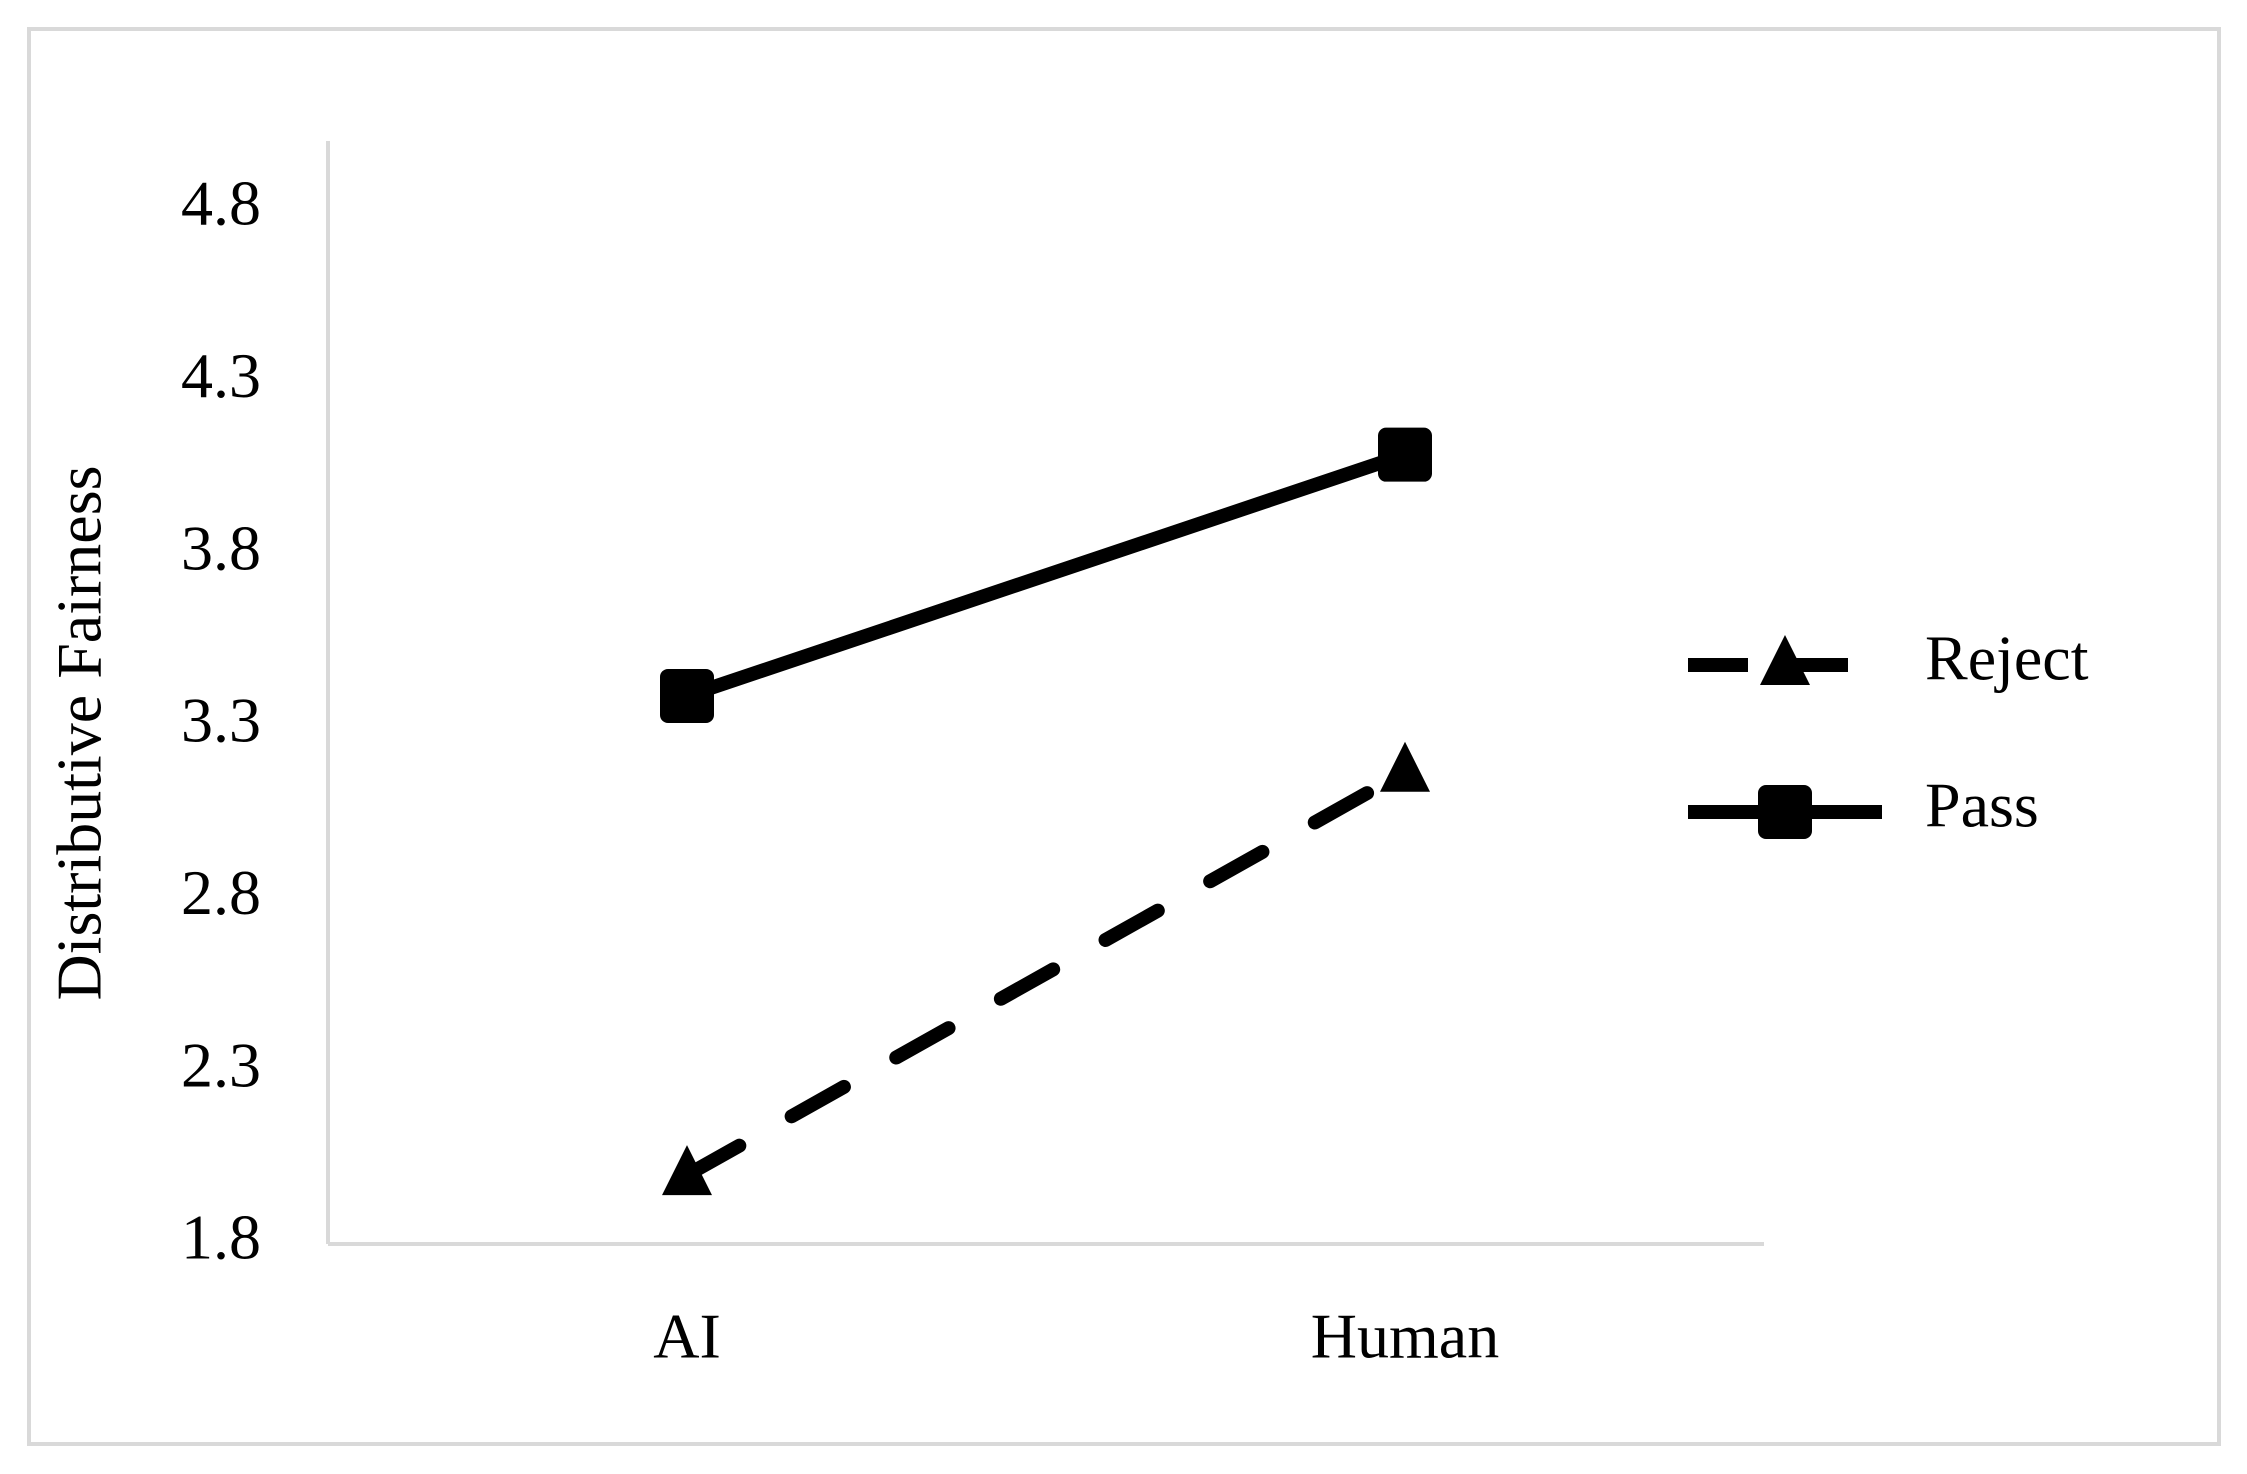  What do you see at coordinates (221, 547) in the screenshot?
I see `y-tick-label: 3.8` at bounding box center [221, 547].